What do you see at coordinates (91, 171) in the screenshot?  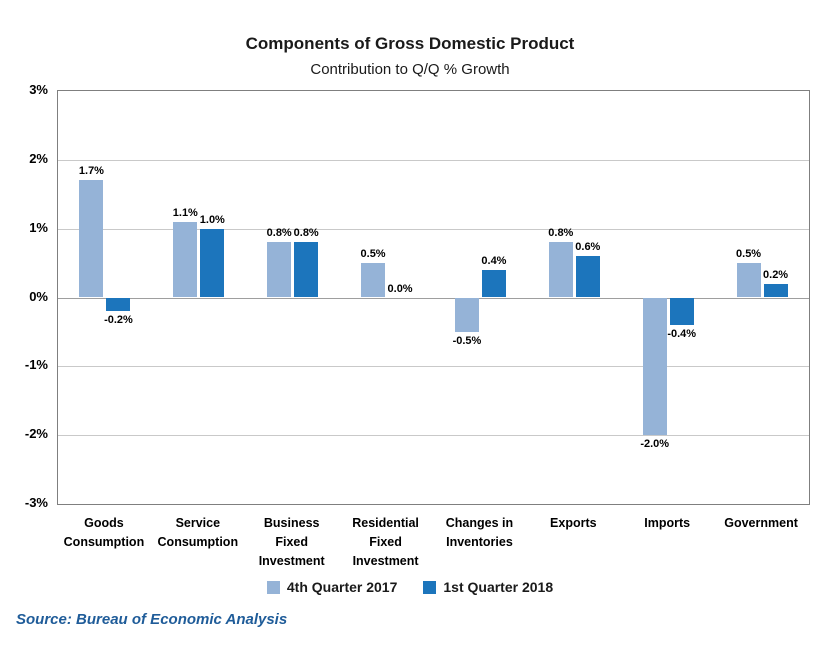 I see `bar-label: 1.7%` at bounding box center [91, 171].